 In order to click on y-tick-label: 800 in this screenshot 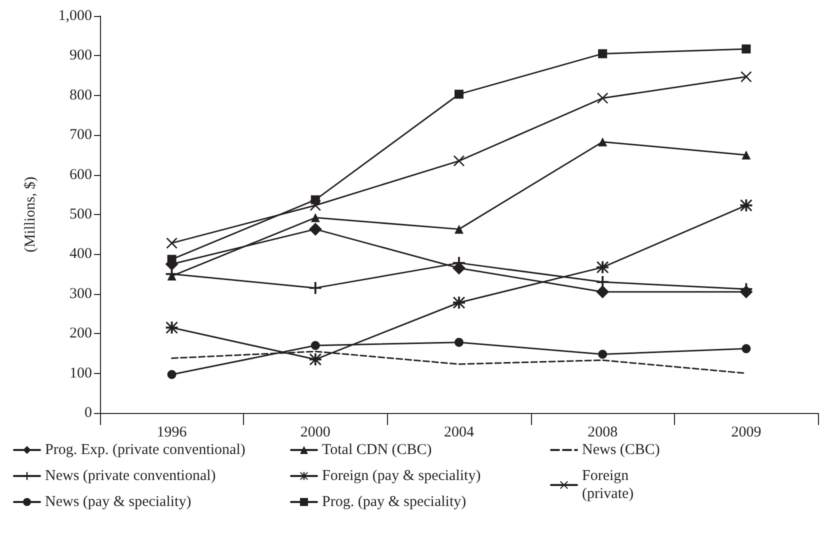, I will do `click(81, 95)`.